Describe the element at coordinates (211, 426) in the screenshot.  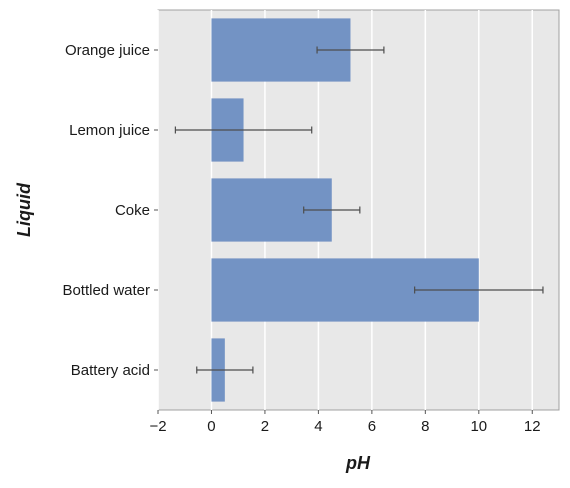
I see `x-tick-label: 0` at that location.